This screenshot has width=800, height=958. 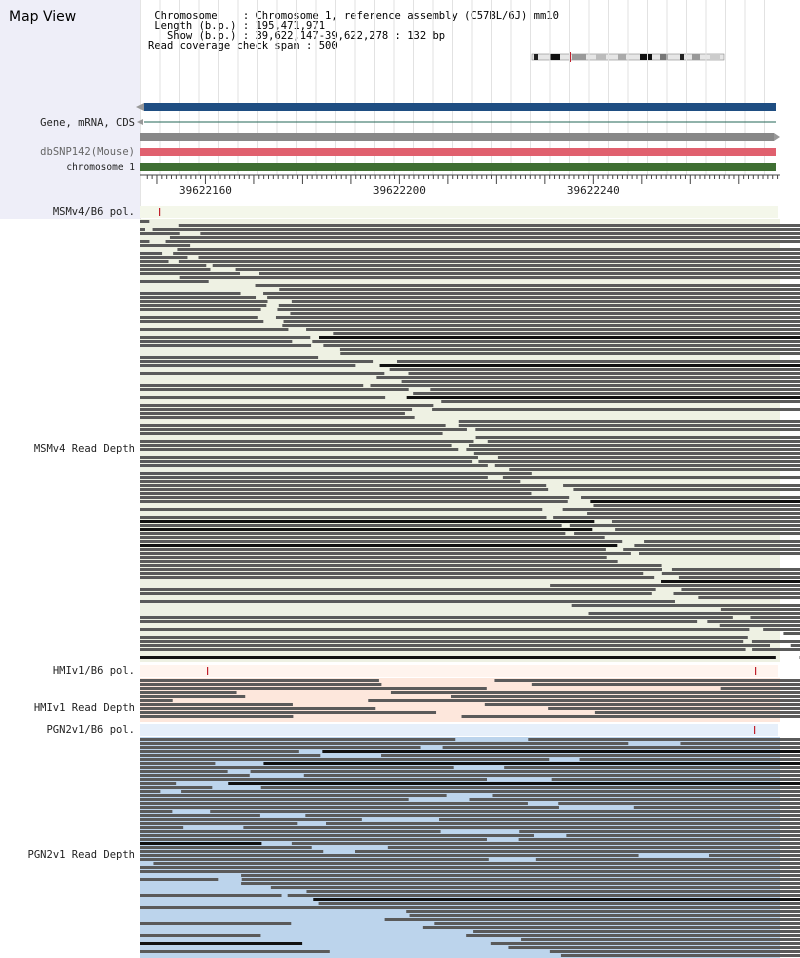 What do you see at coordinates (205, 190) in the screenshot?
I see `ruler-label: 39622160` at bounding box center [205, 190].